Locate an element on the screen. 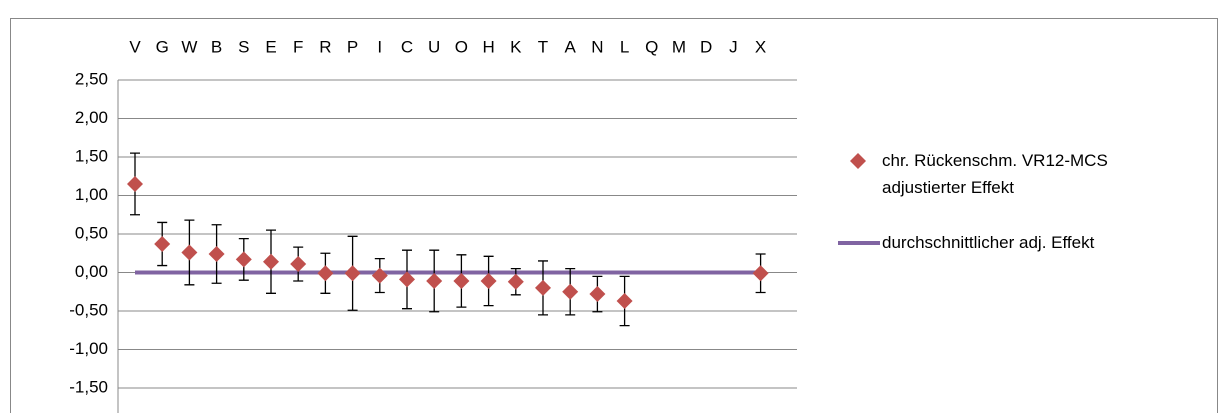 The image size is (1223, 418). x-tick-label: P is located at coordinates (352, 46).